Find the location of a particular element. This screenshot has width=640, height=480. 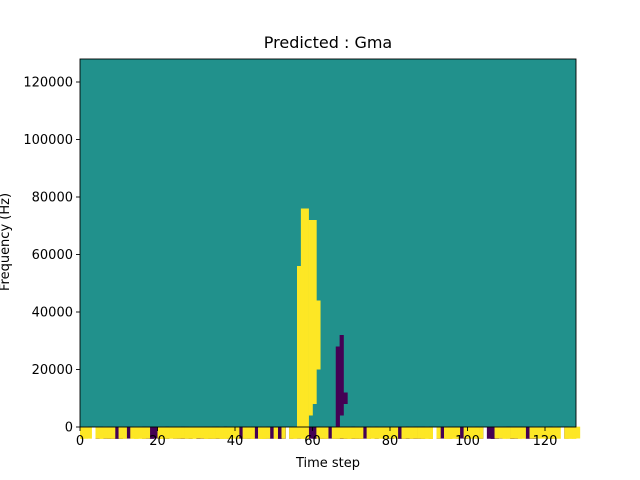

x-axis-title: Time step is located at coordinates (327, 463).